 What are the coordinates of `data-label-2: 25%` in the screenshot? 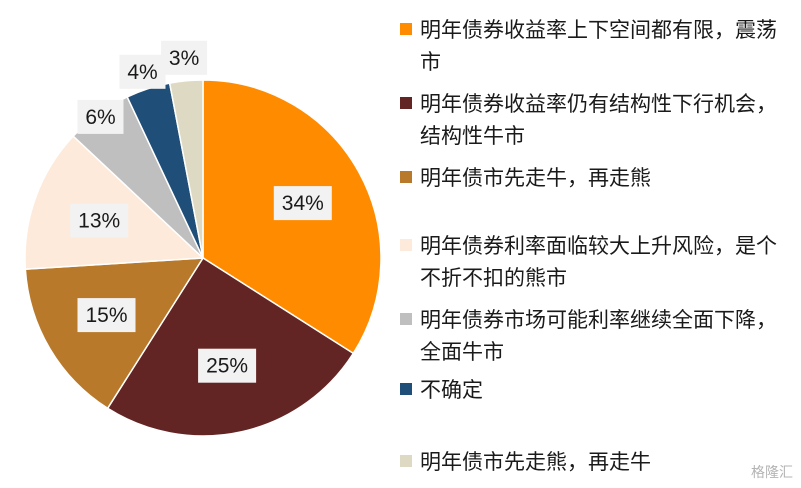 It's located at (227, 365).